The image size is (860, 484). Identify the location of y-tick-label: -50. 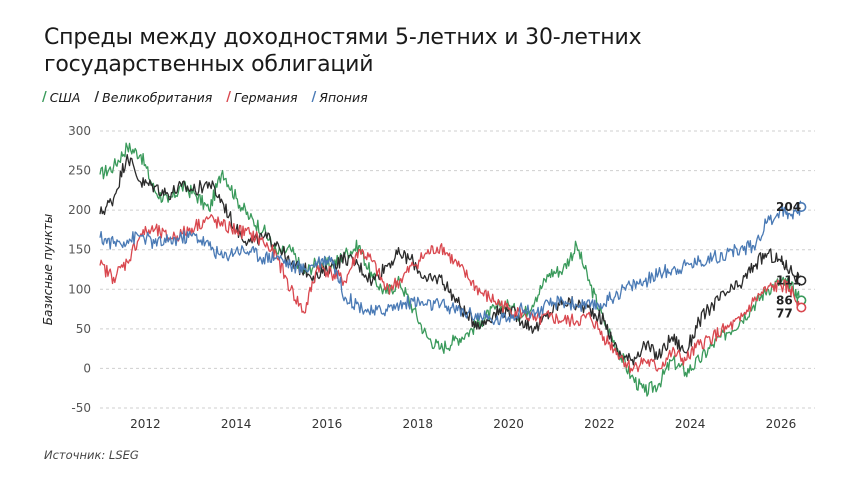
(81, 408).